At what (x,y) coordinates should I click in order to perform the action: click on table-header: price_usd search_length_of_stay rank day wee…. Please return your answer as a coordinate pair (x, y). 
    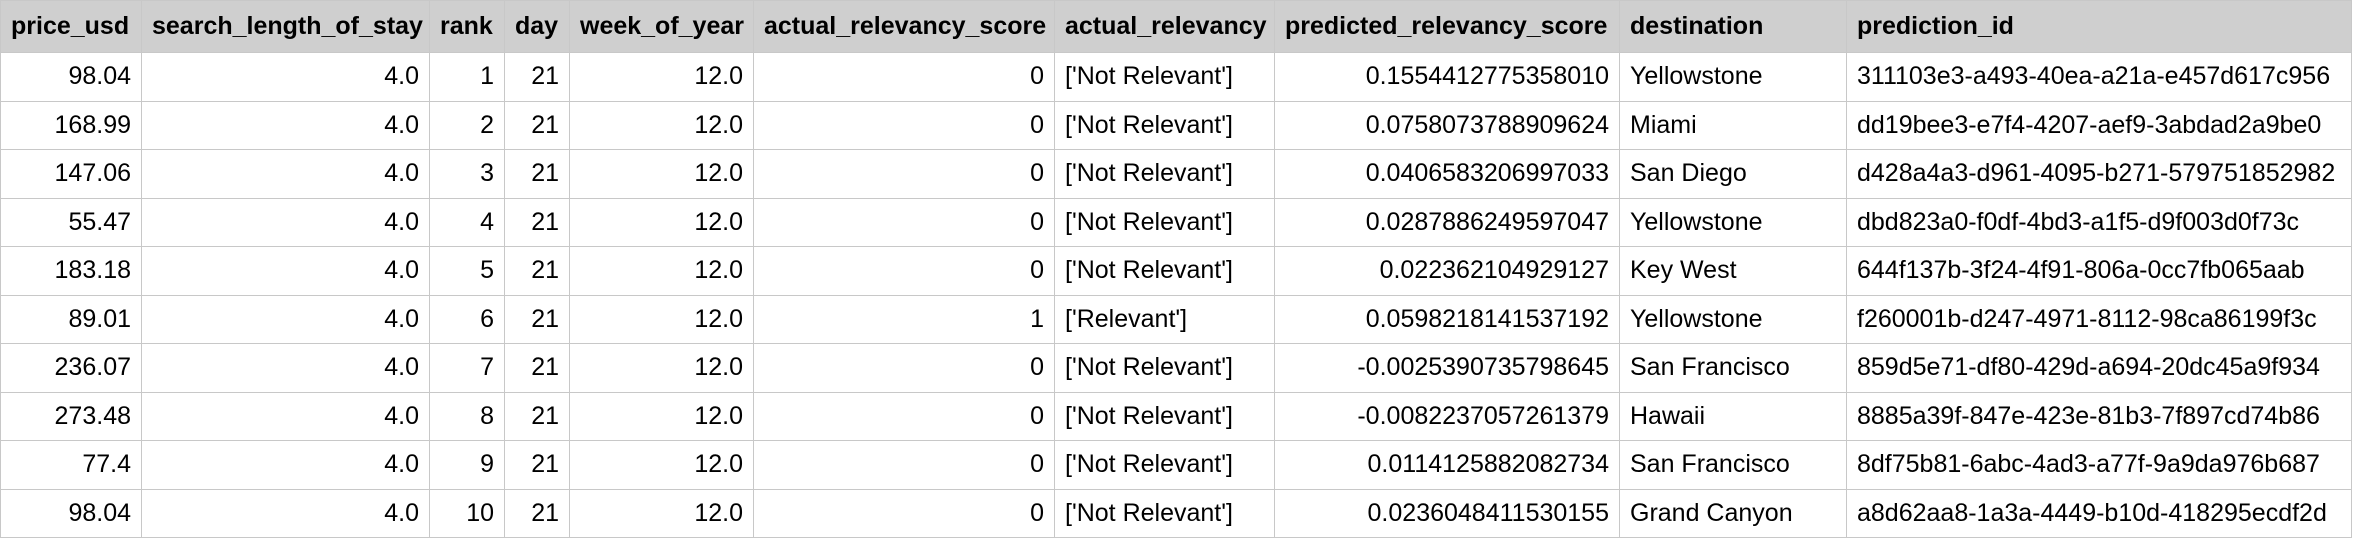
    Looking at the image, I should click on (1176, 26).